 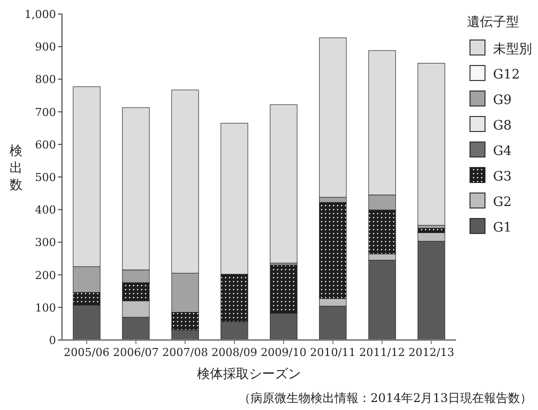 What do you see at coordinates (45, 112) in the screenshot?
I see `y-tick-label: 700` at bounding box center [45, 112].